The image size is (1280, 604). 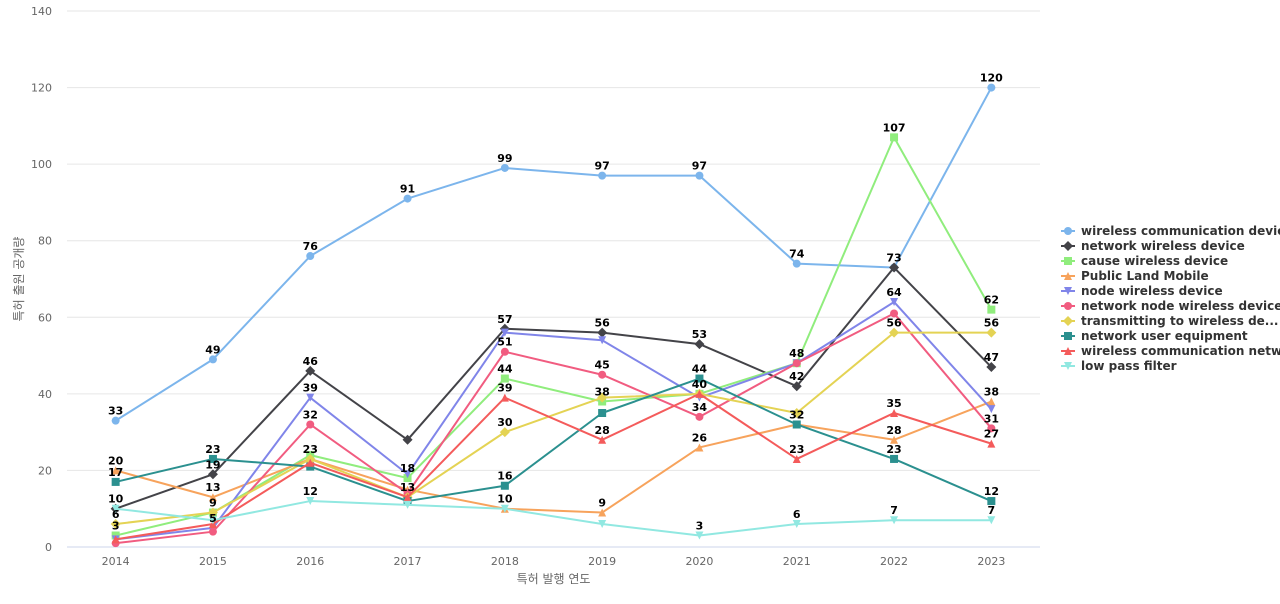 What do you see at coordinates (1144, 261) in the screenshot?
I see `legend-item: cause wireless device` at bounding box center [1144, 261].